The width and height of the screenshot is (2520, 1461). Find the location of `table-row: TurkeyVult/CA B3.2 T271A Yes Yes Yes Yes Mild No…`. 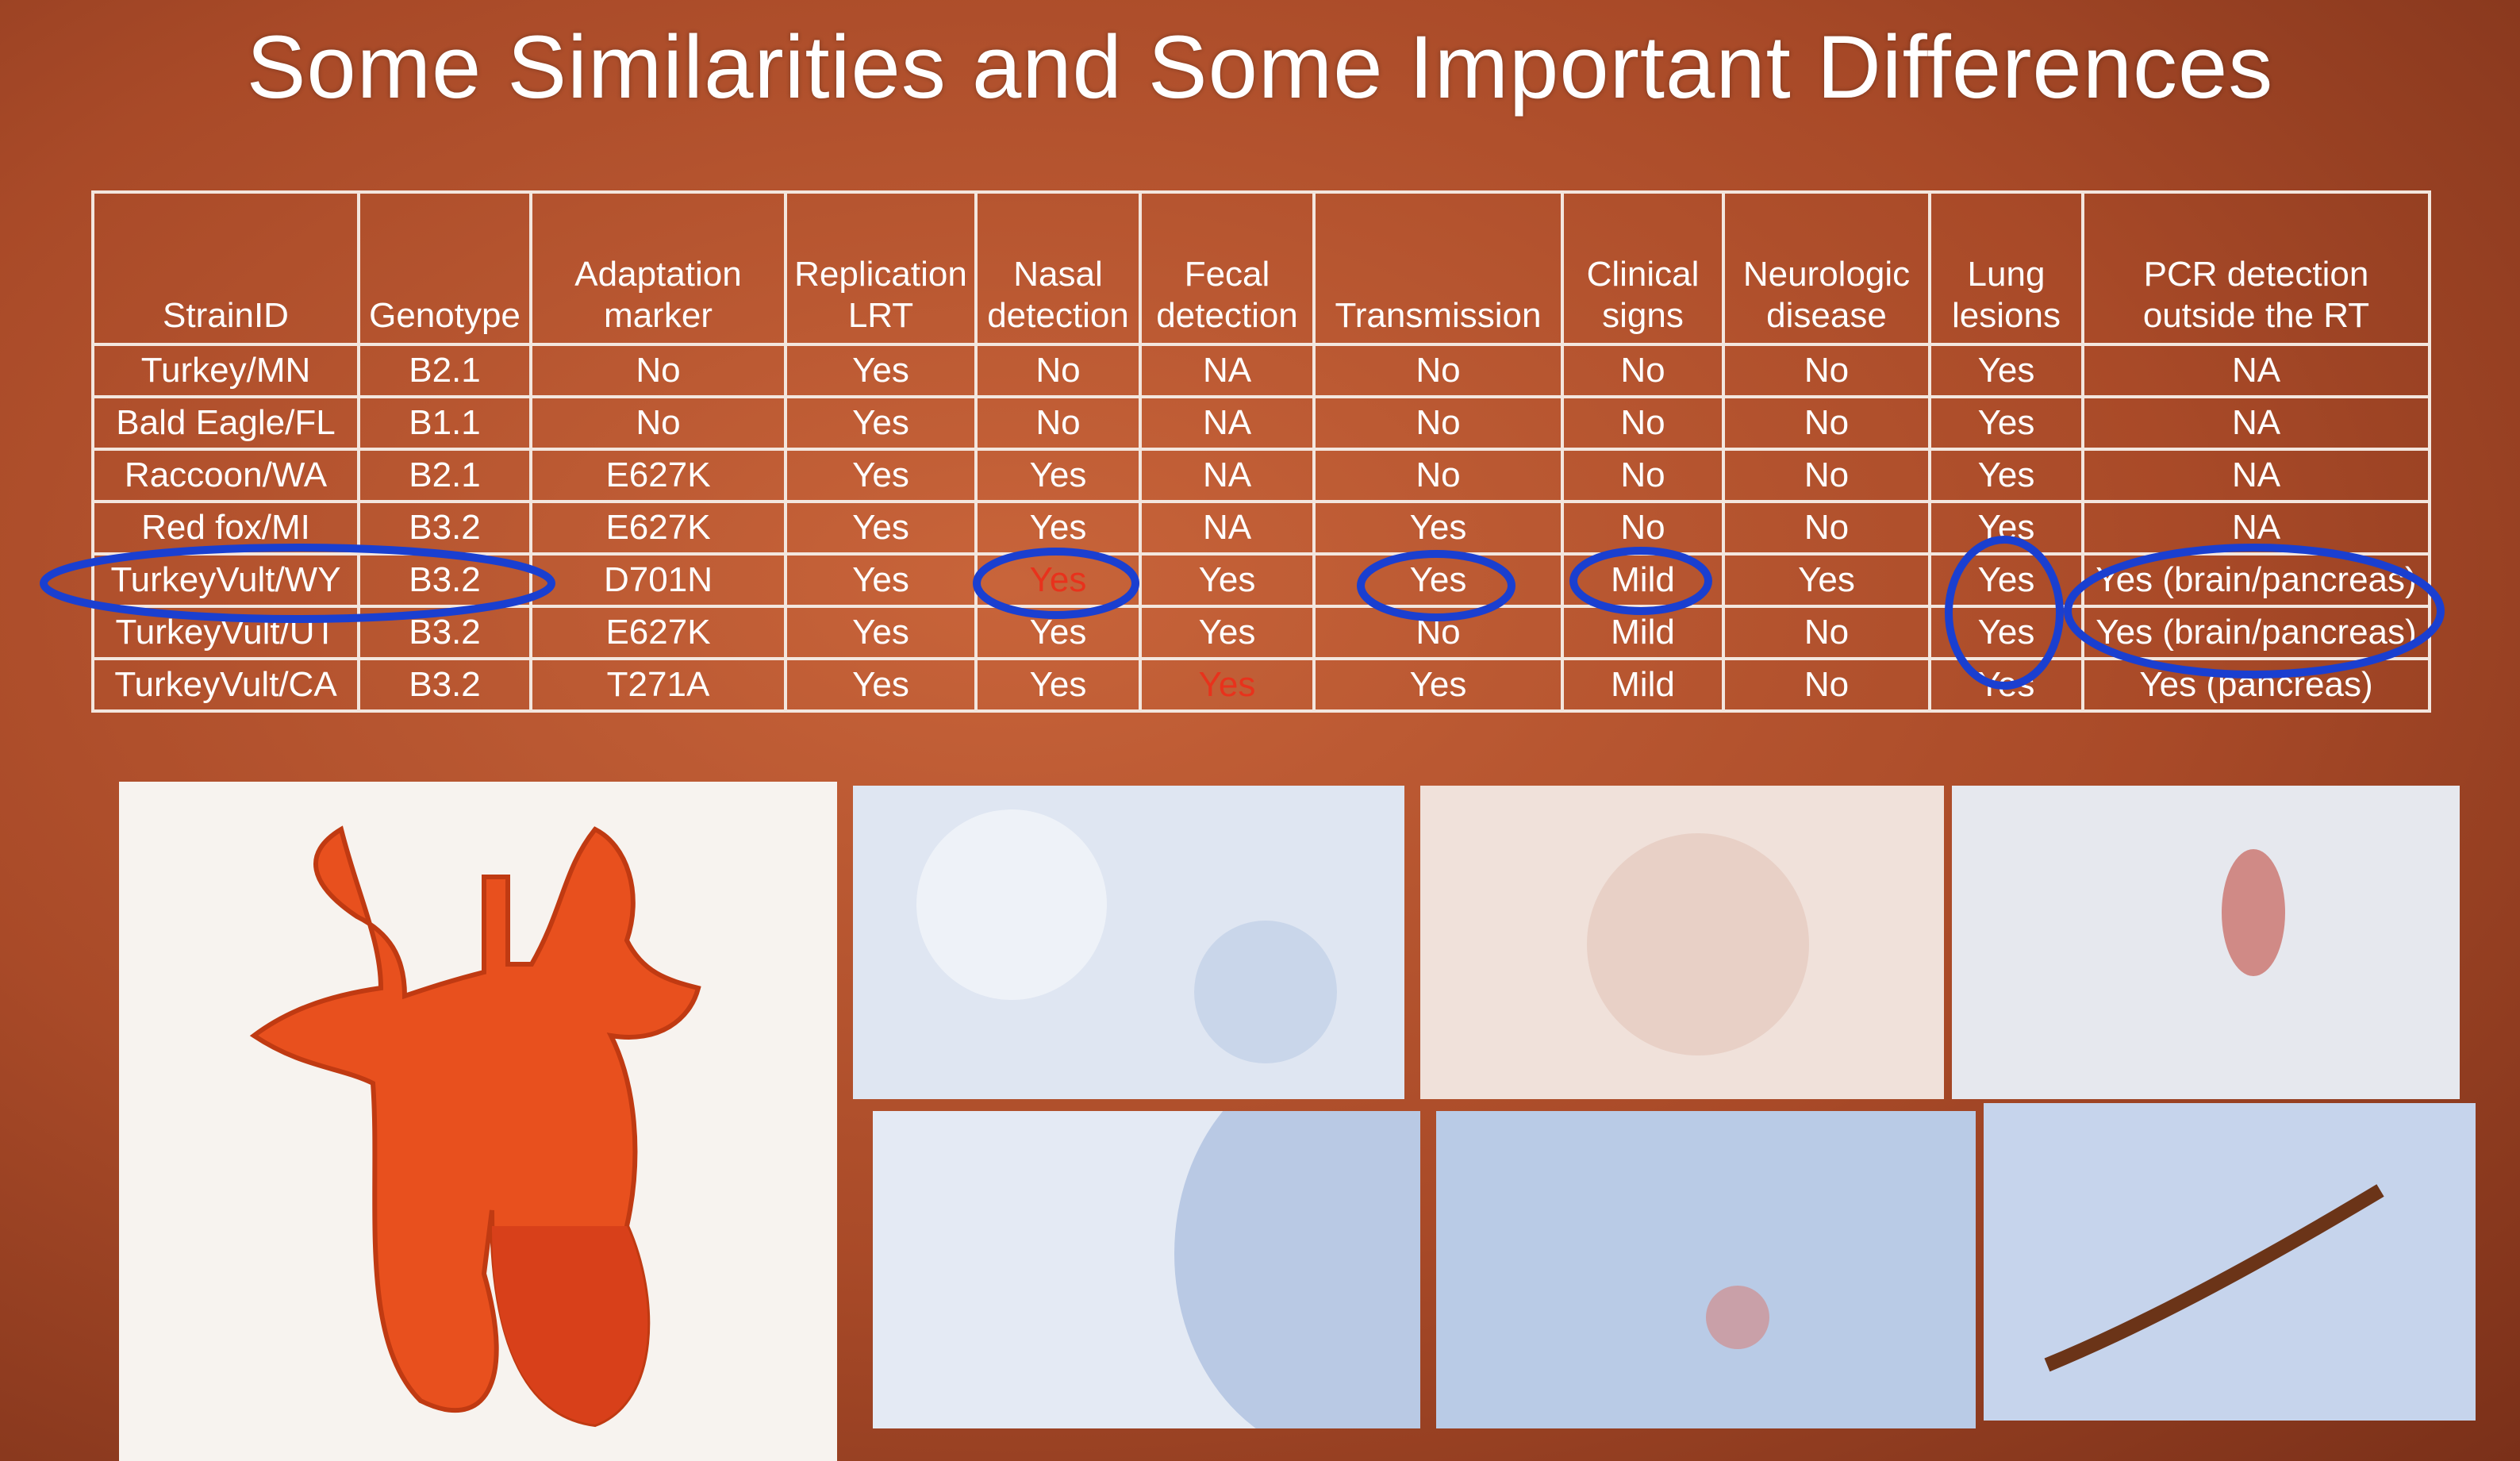

table-row: TurkeyVult/CA B3.2 T271A Yes Yes Yes Yes Mild No… is located at coordinates (1261, 685).